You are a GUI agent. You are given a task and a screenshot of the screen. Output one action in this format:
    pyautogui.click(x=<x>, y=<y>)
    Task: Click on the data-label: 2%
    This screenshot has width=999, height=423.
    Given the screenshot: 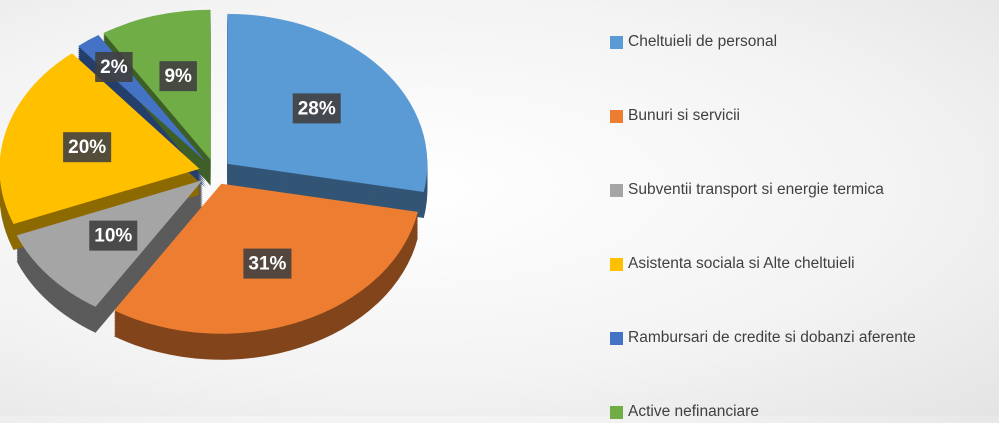 What is the action you would take?
    pyautogui.click(x=114, y=66)
    